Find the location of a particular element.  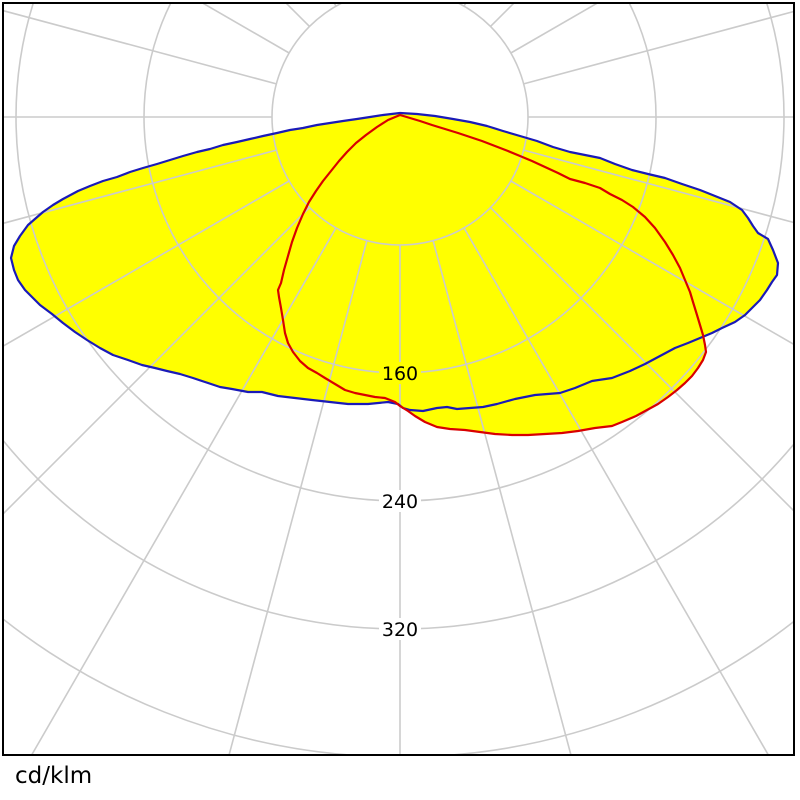

ring-label-320: 320 is located at coordinates (400, 630).